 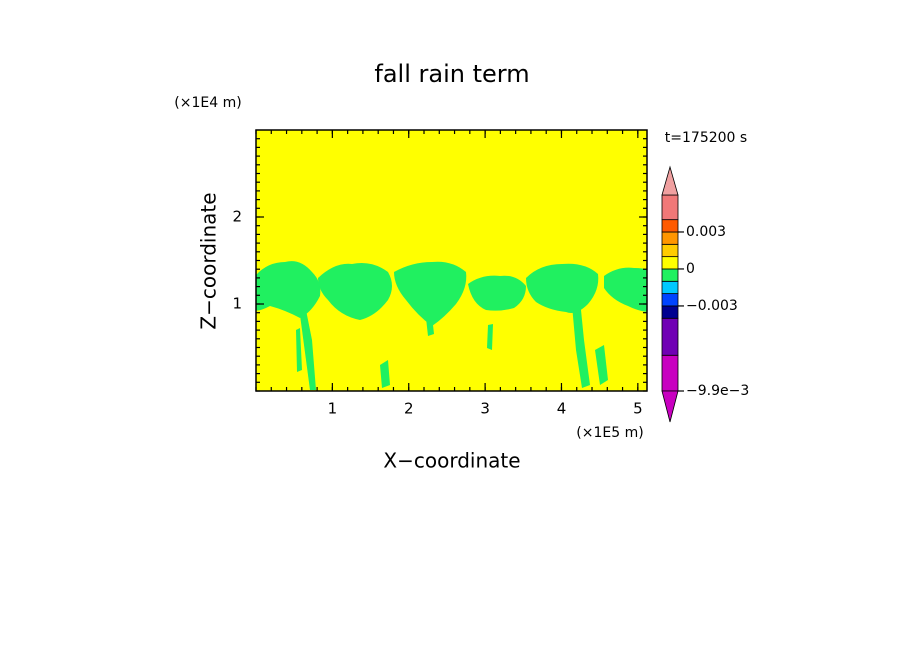 I want to click on colorbar-tick-label: 0, so click(x=690, y=269).